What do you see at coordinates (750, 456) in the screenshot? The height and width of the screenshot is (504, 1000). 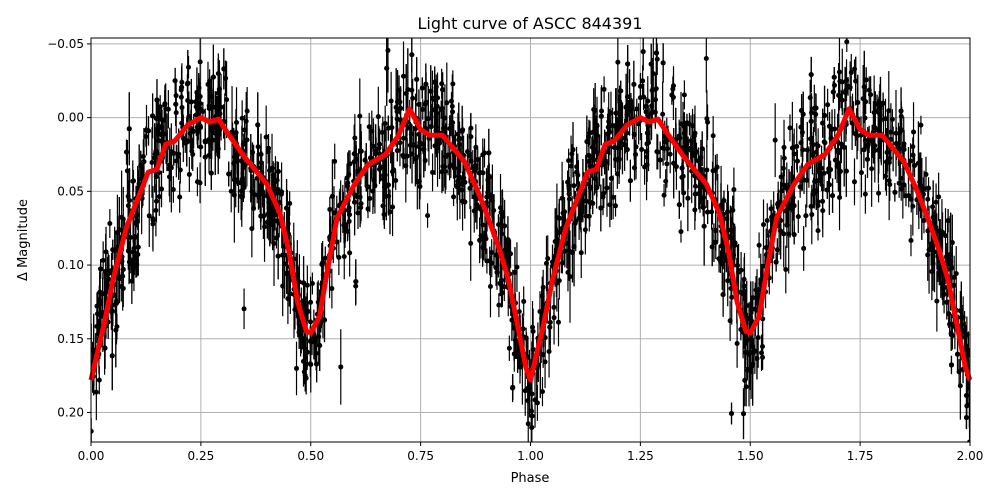 I see `x-tick-label: 1.50` at bounding box center [750, 456].